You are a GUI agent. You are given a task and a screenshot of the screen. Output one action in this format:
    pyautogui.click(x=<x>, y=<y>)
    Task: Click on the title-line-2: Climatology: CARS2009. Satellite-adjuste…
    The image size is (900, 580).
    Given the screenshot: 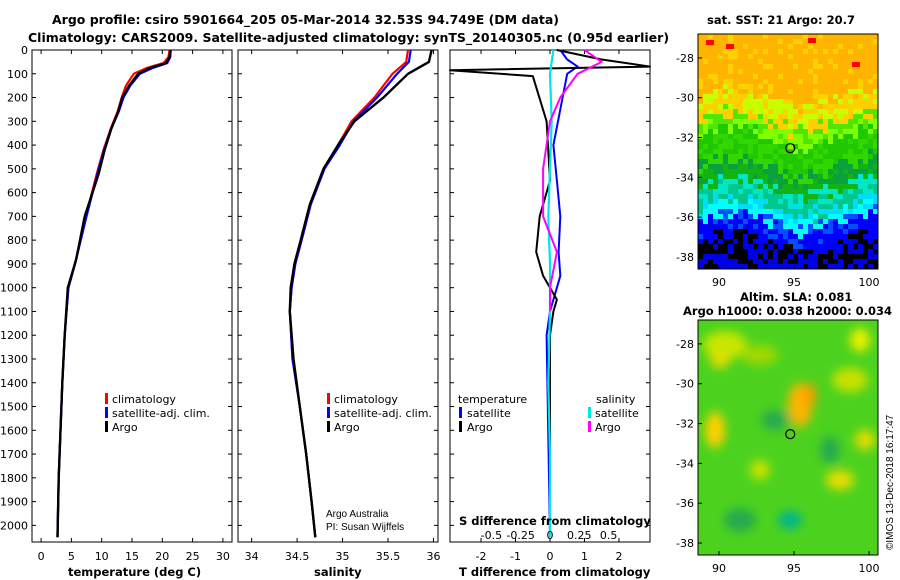 What is the action you would take?
    pyautogui.click(x=348, y=38)
    